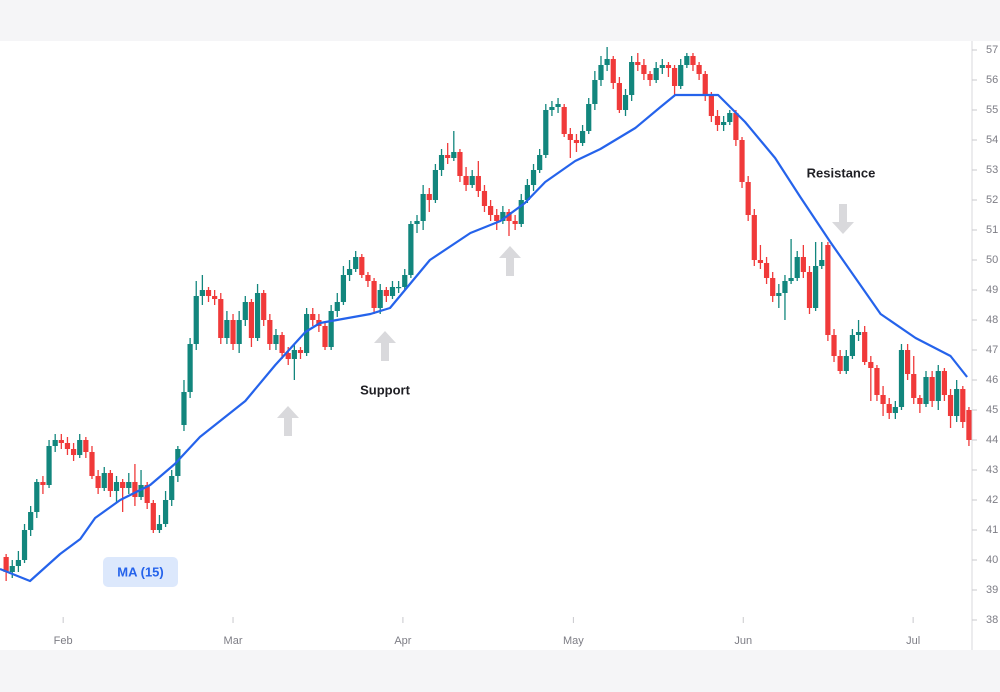 This screenshot has height=692, width=1000. I want to click on legend-box, so click(140, 572).